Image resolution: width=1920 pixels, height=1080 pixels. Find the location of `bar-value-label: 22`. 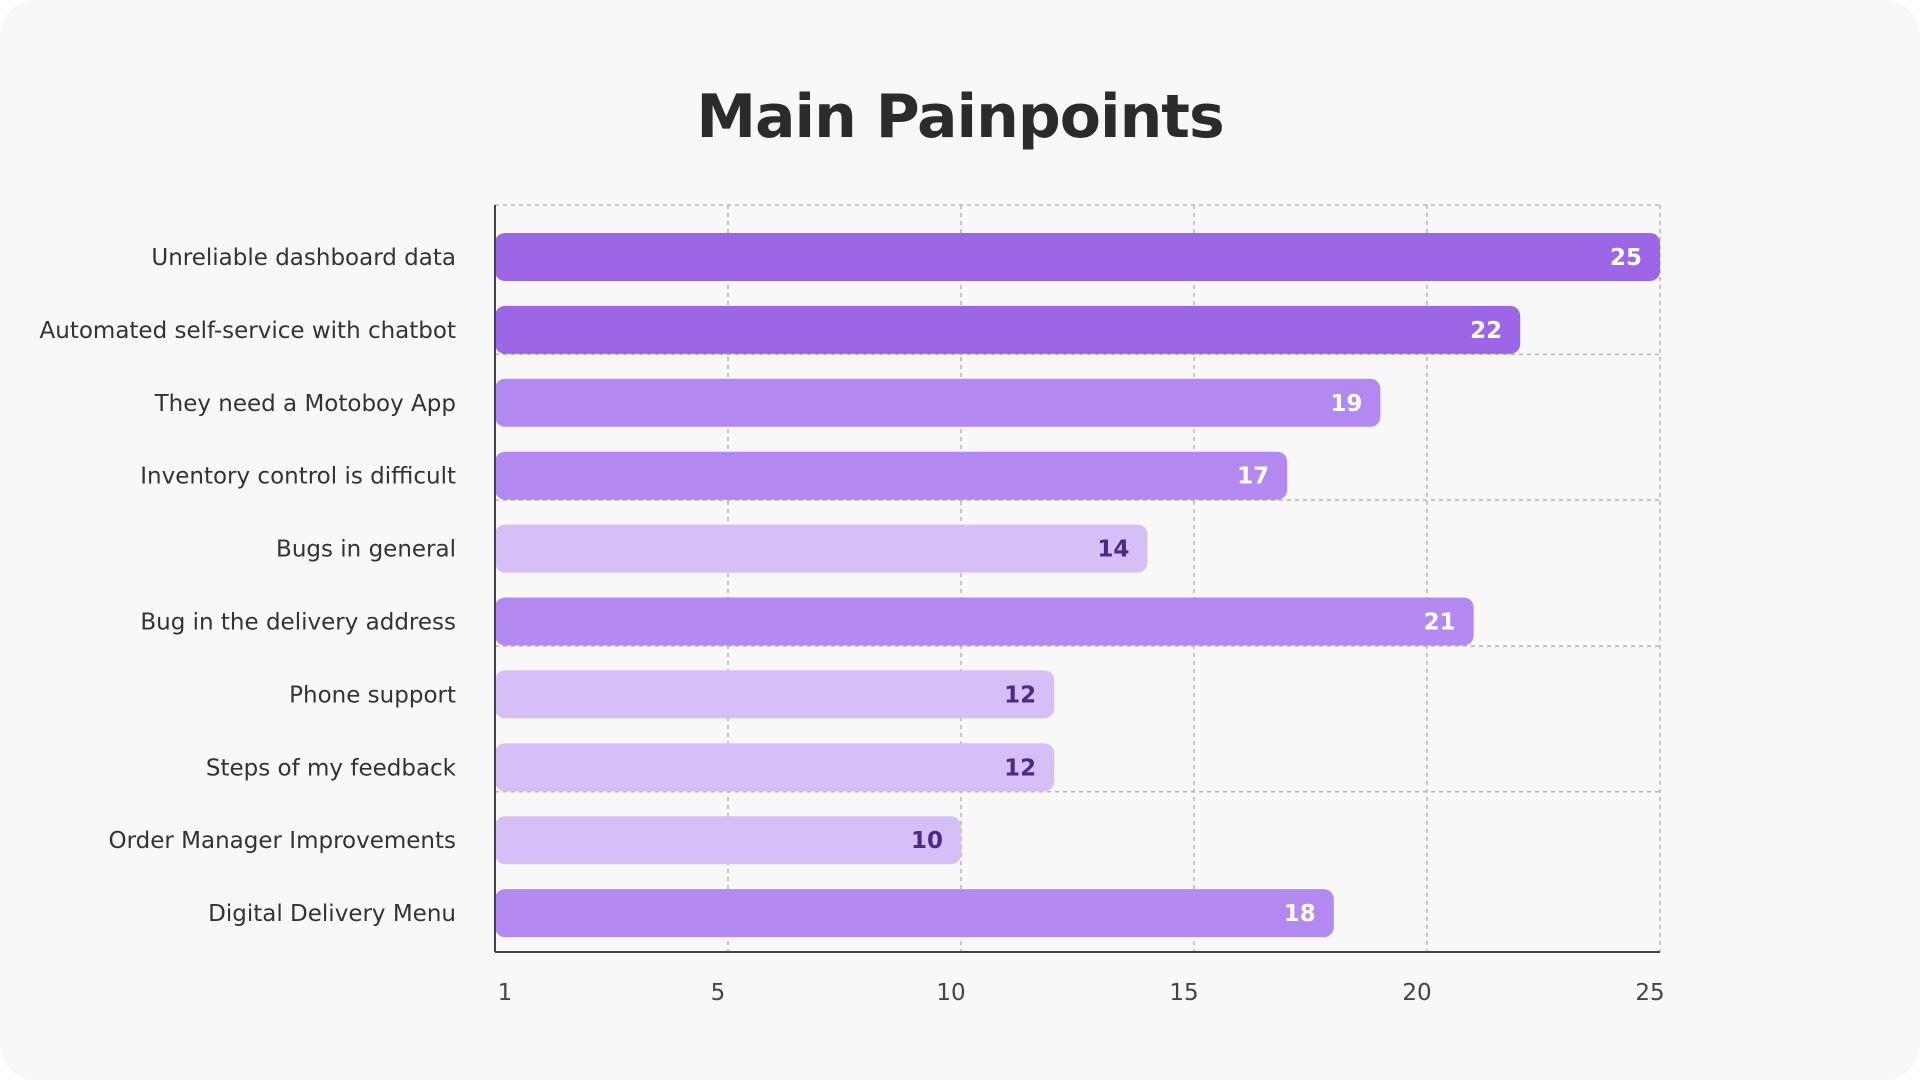

bar-value-label: 22 is located at coordinates (1486, 331).